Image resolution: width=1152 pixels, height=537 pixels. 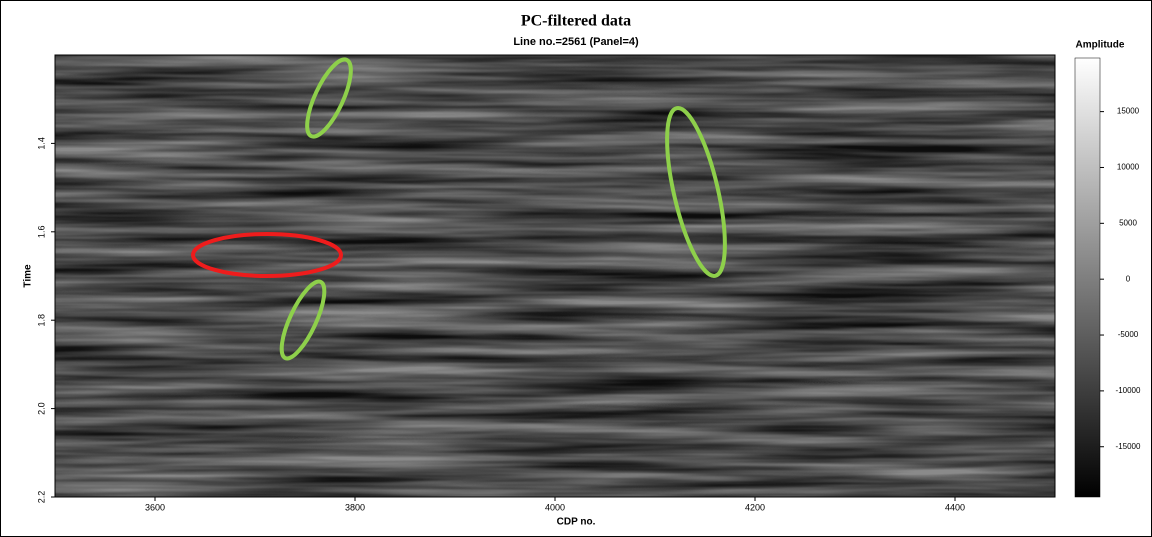 What do you see at coordinates (155, 507) in the screenshot?
I see `x-tick-label: 3600` at bounding box center [155, 507].